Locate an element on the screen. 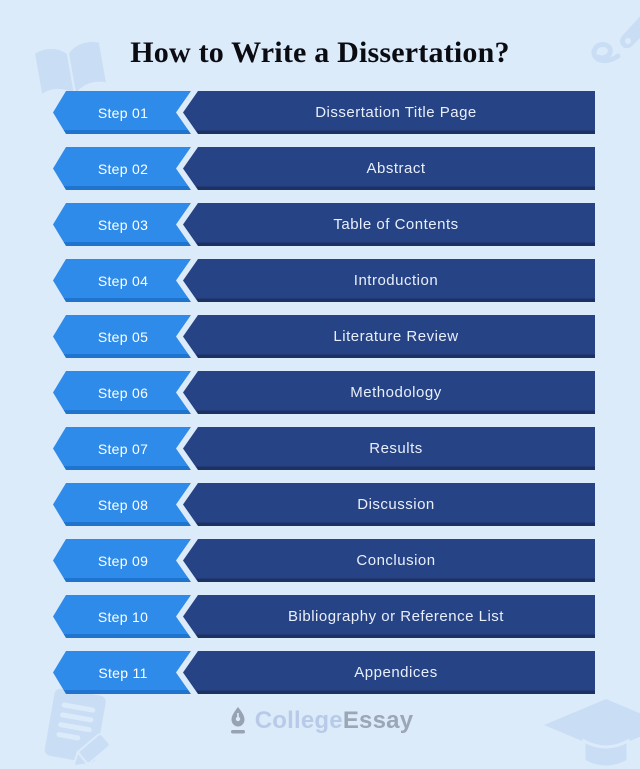  step-row: Step 10 Bibliography or Reference List is located at coordinates (320, 616).